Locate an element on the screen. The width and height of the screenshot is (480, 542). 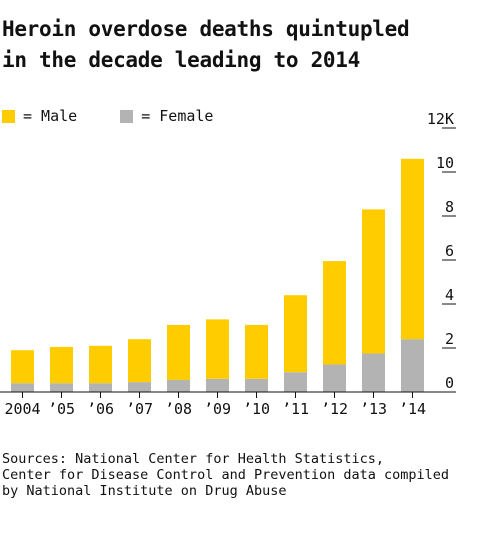
legend-item-female: = Female is located at coordinates (166, 116).